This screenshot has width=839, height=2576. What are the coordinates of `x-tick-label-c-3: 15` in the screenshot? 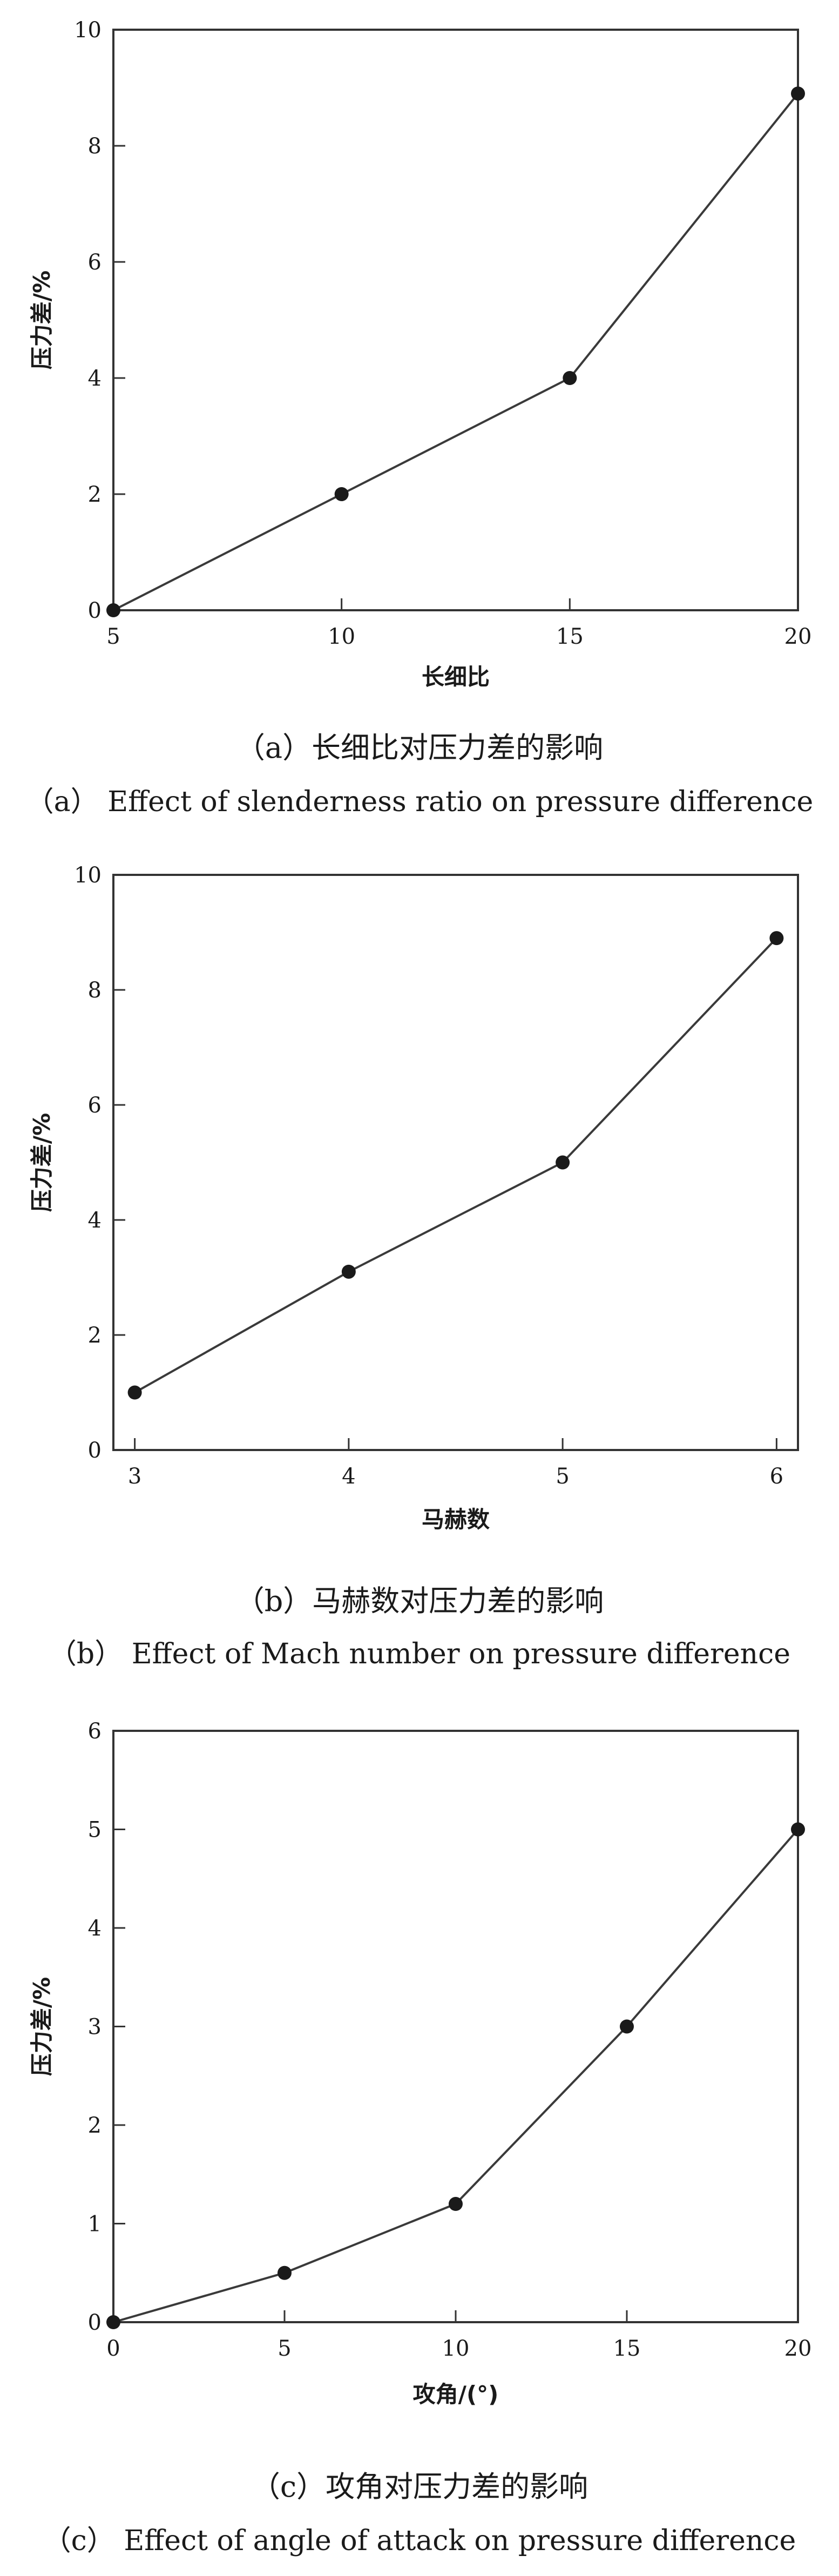 It's located at (627, 2348).